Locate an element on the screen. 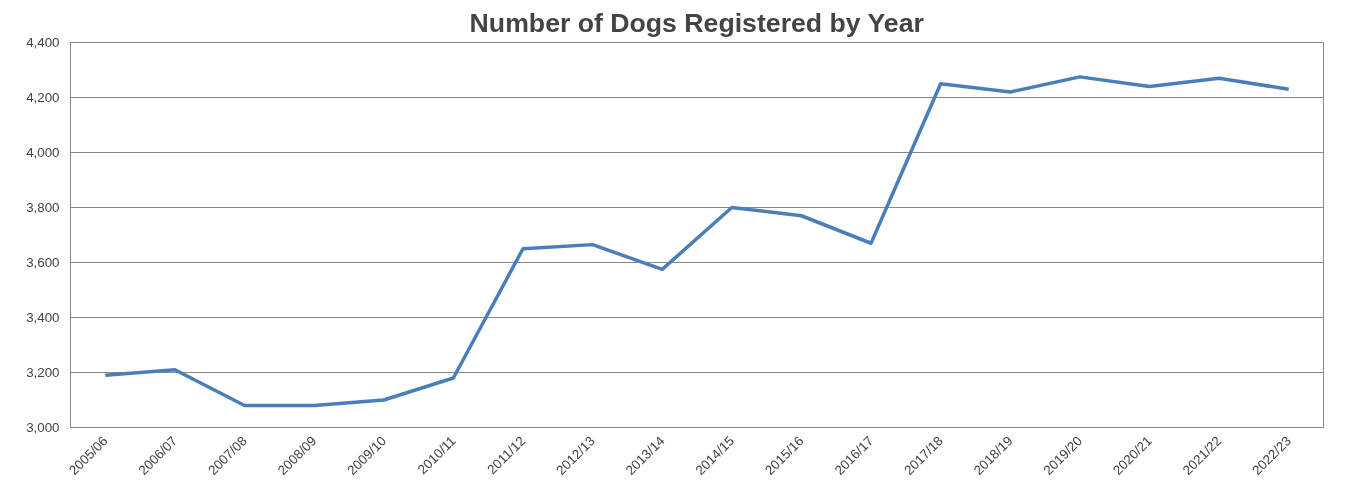 This screenshot has width=1353, height=486. y-tick-label: 4,200 is located at coordinates (43, 97).